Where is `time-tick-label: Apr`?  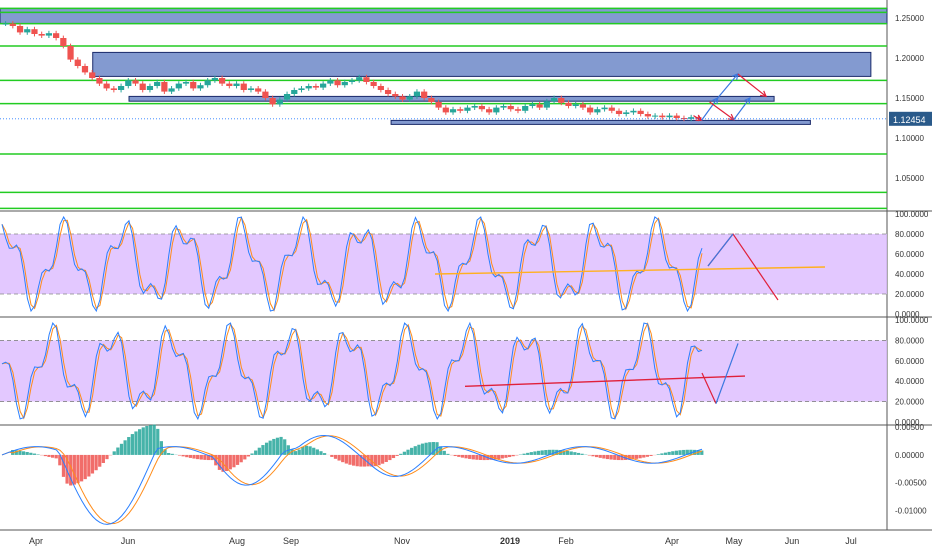
time-tick-label: Apr is located at coordinates (672, 541).